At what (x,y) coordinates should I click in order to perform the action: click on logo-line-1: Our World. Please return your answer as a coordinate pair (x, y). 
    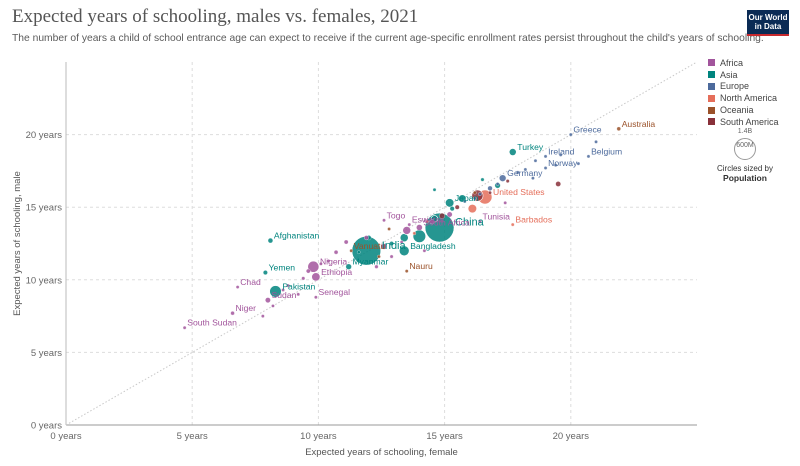
    Looking at the image, I should click on (768, 17).